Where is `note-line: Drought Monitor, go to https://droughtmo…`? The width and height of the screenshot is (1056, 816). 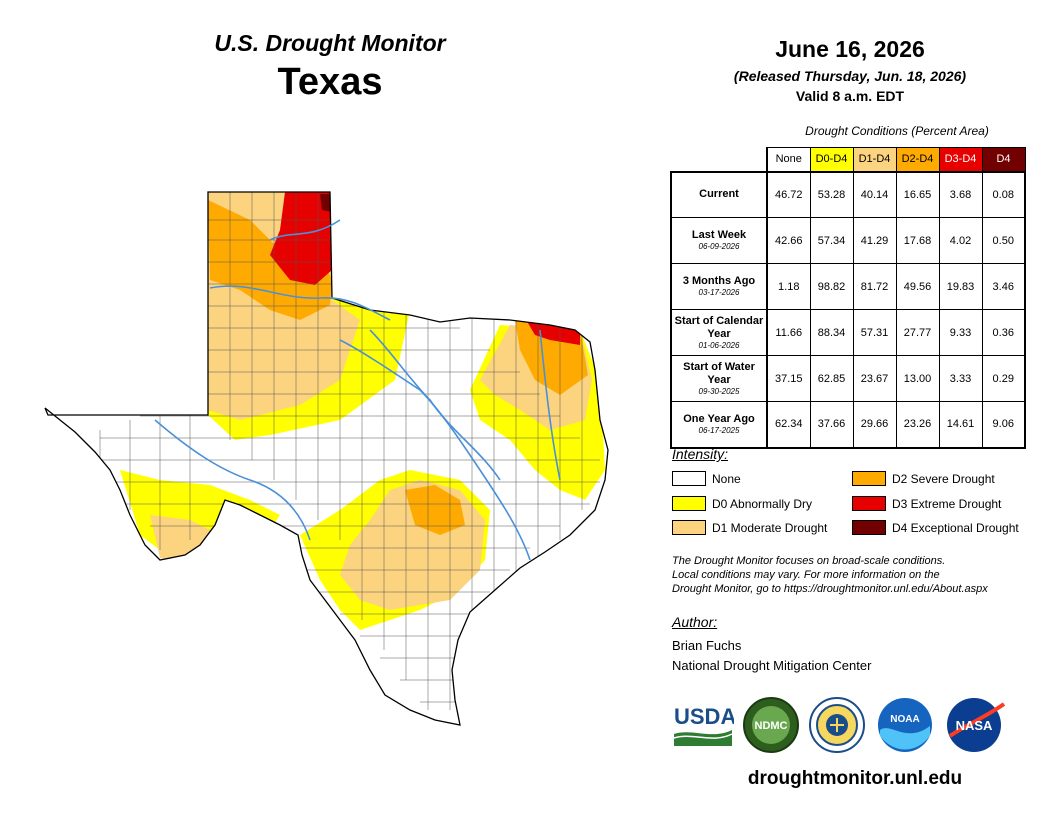 note-line: Drought Monitor, go to https://droughtmo… is located at coordinates (830, 589).